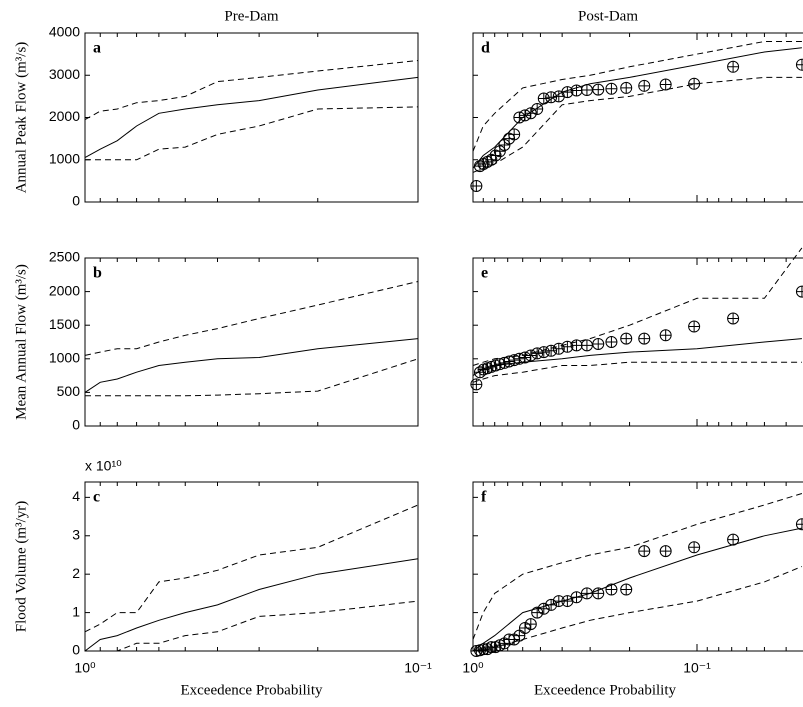 This screenshot has width=803, height=707. Describe the element at coordinates (76, 534) in the screenshot. I see `y-tick-label: 3` at that location.